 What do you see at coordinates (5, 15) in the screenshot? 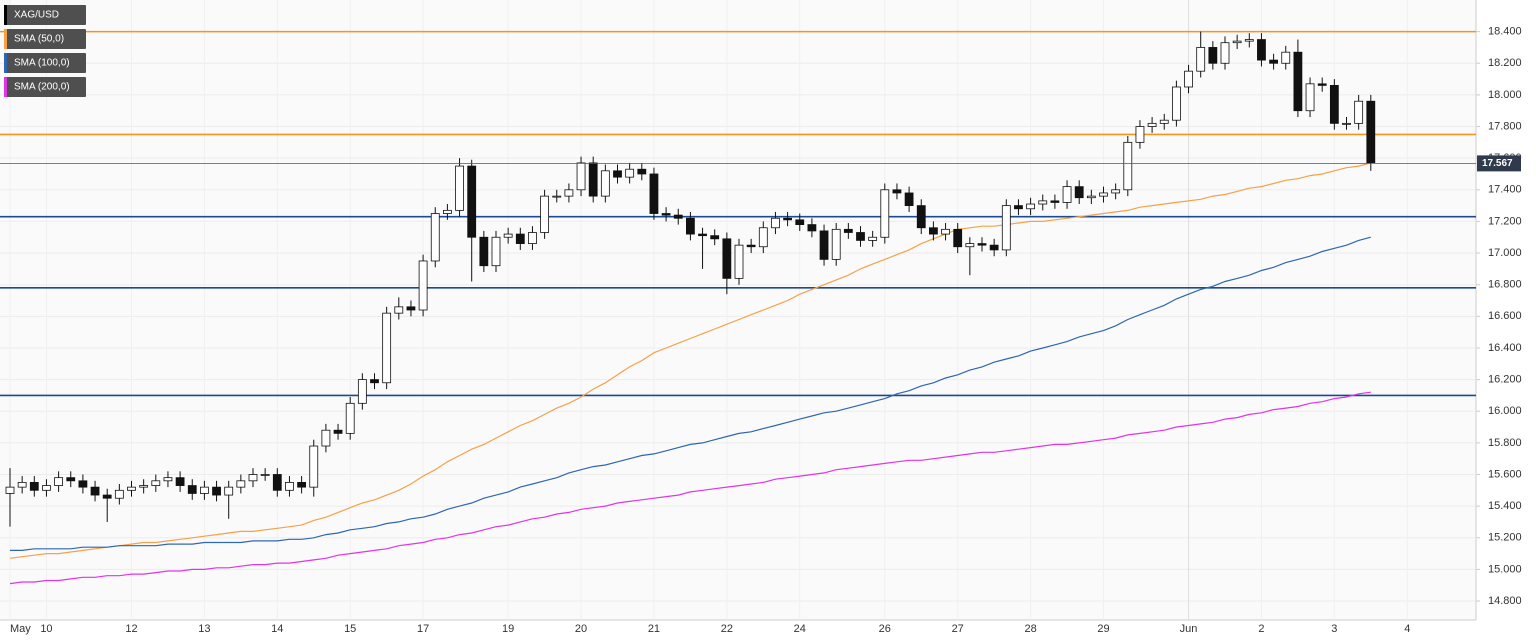
I see `legend-swatch` at bounding box center [5, 15].